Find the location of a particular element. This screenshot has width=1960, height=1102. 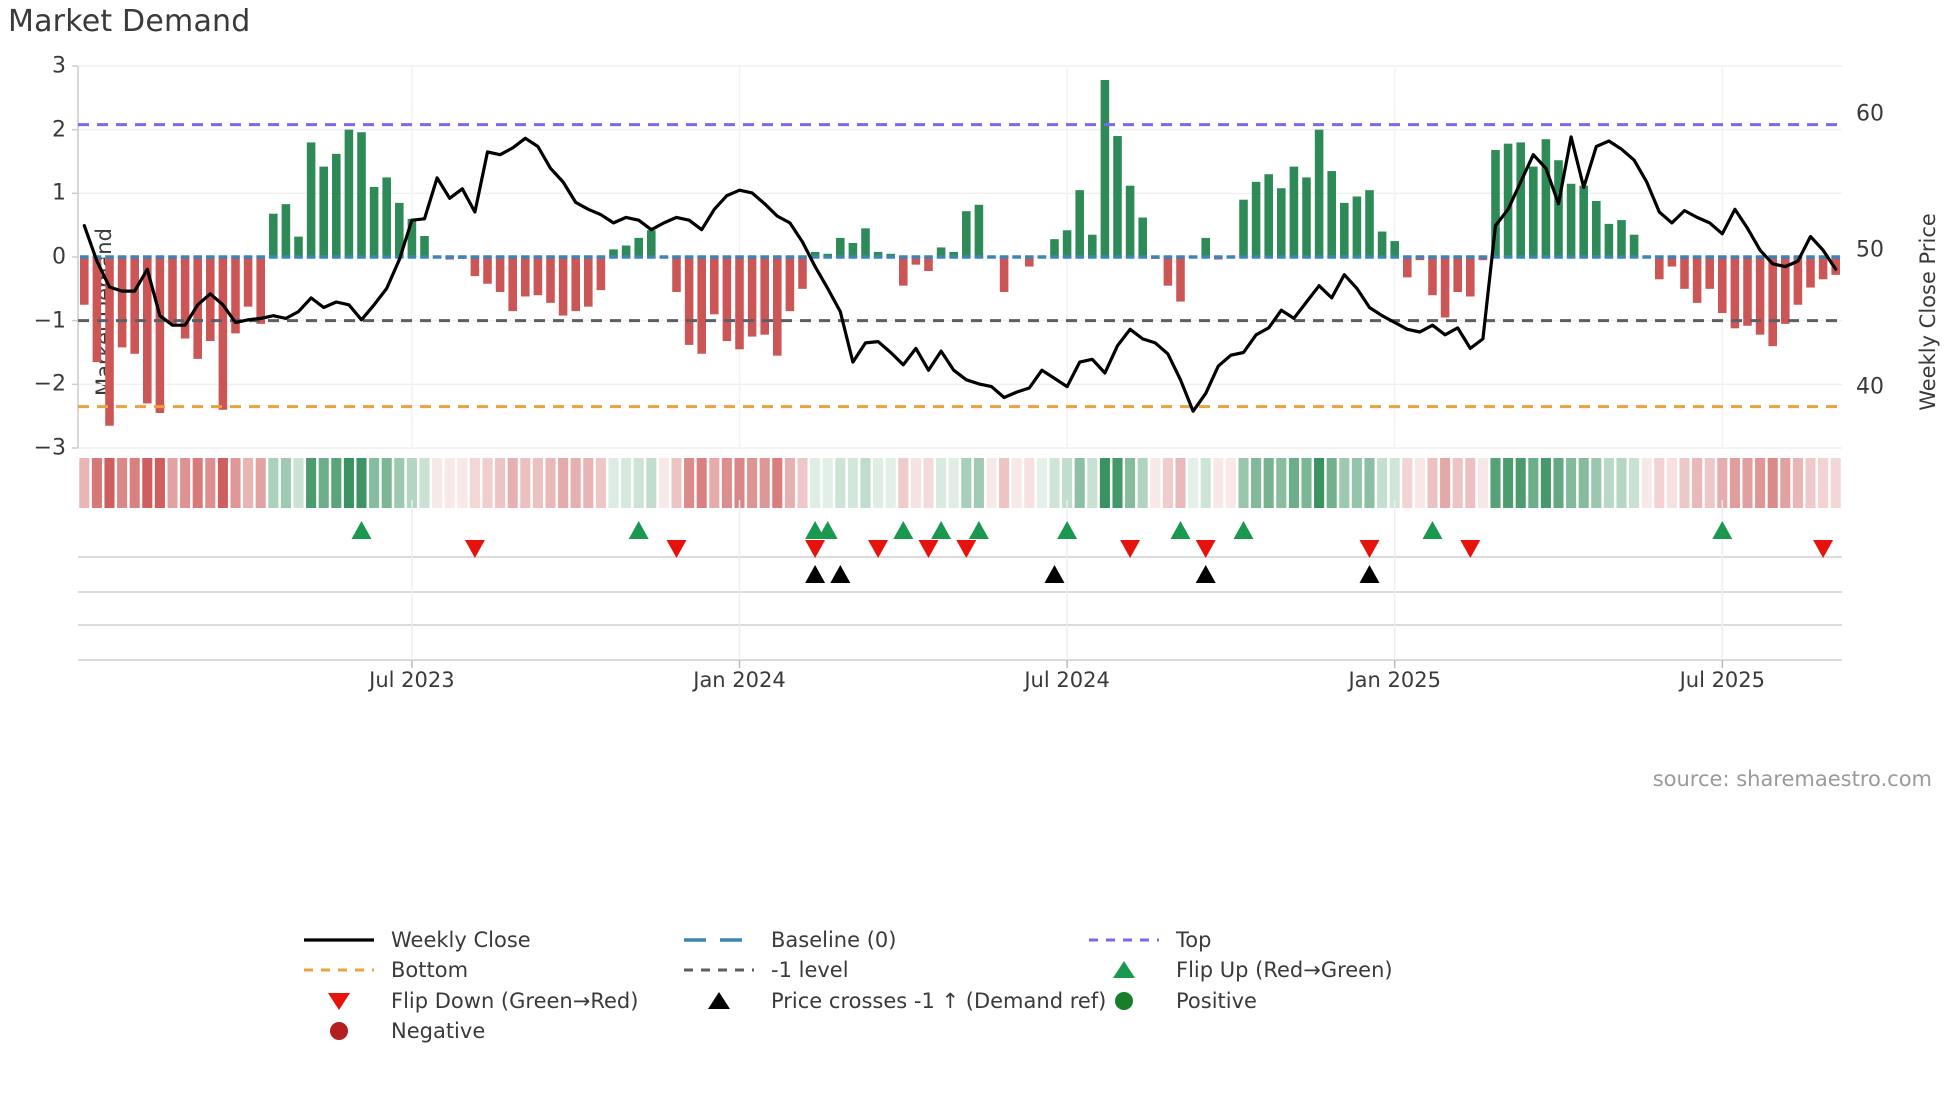

y-tick-label-left: 1 is located at coordinates (59, 193).